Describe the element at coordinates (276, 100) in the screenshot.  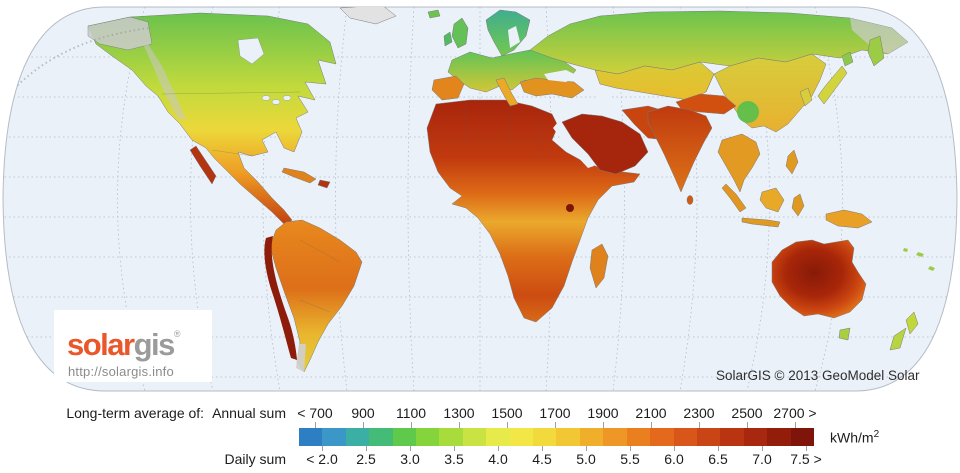
I see `great-lakes` at that location.